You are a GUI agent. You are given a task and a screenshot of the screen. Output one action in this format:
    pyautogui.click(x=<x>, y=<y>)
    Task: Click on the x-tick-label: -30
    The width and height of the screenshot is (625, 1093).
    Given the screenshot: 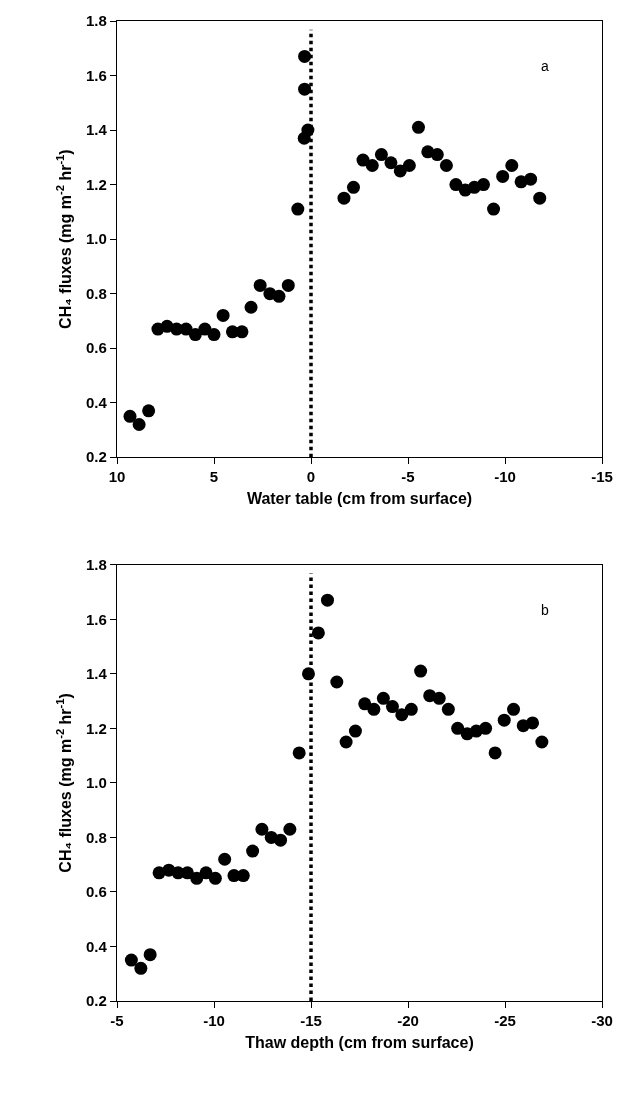 What is the action you would take?
    pyautogui.click(x=602, y=1021)
    